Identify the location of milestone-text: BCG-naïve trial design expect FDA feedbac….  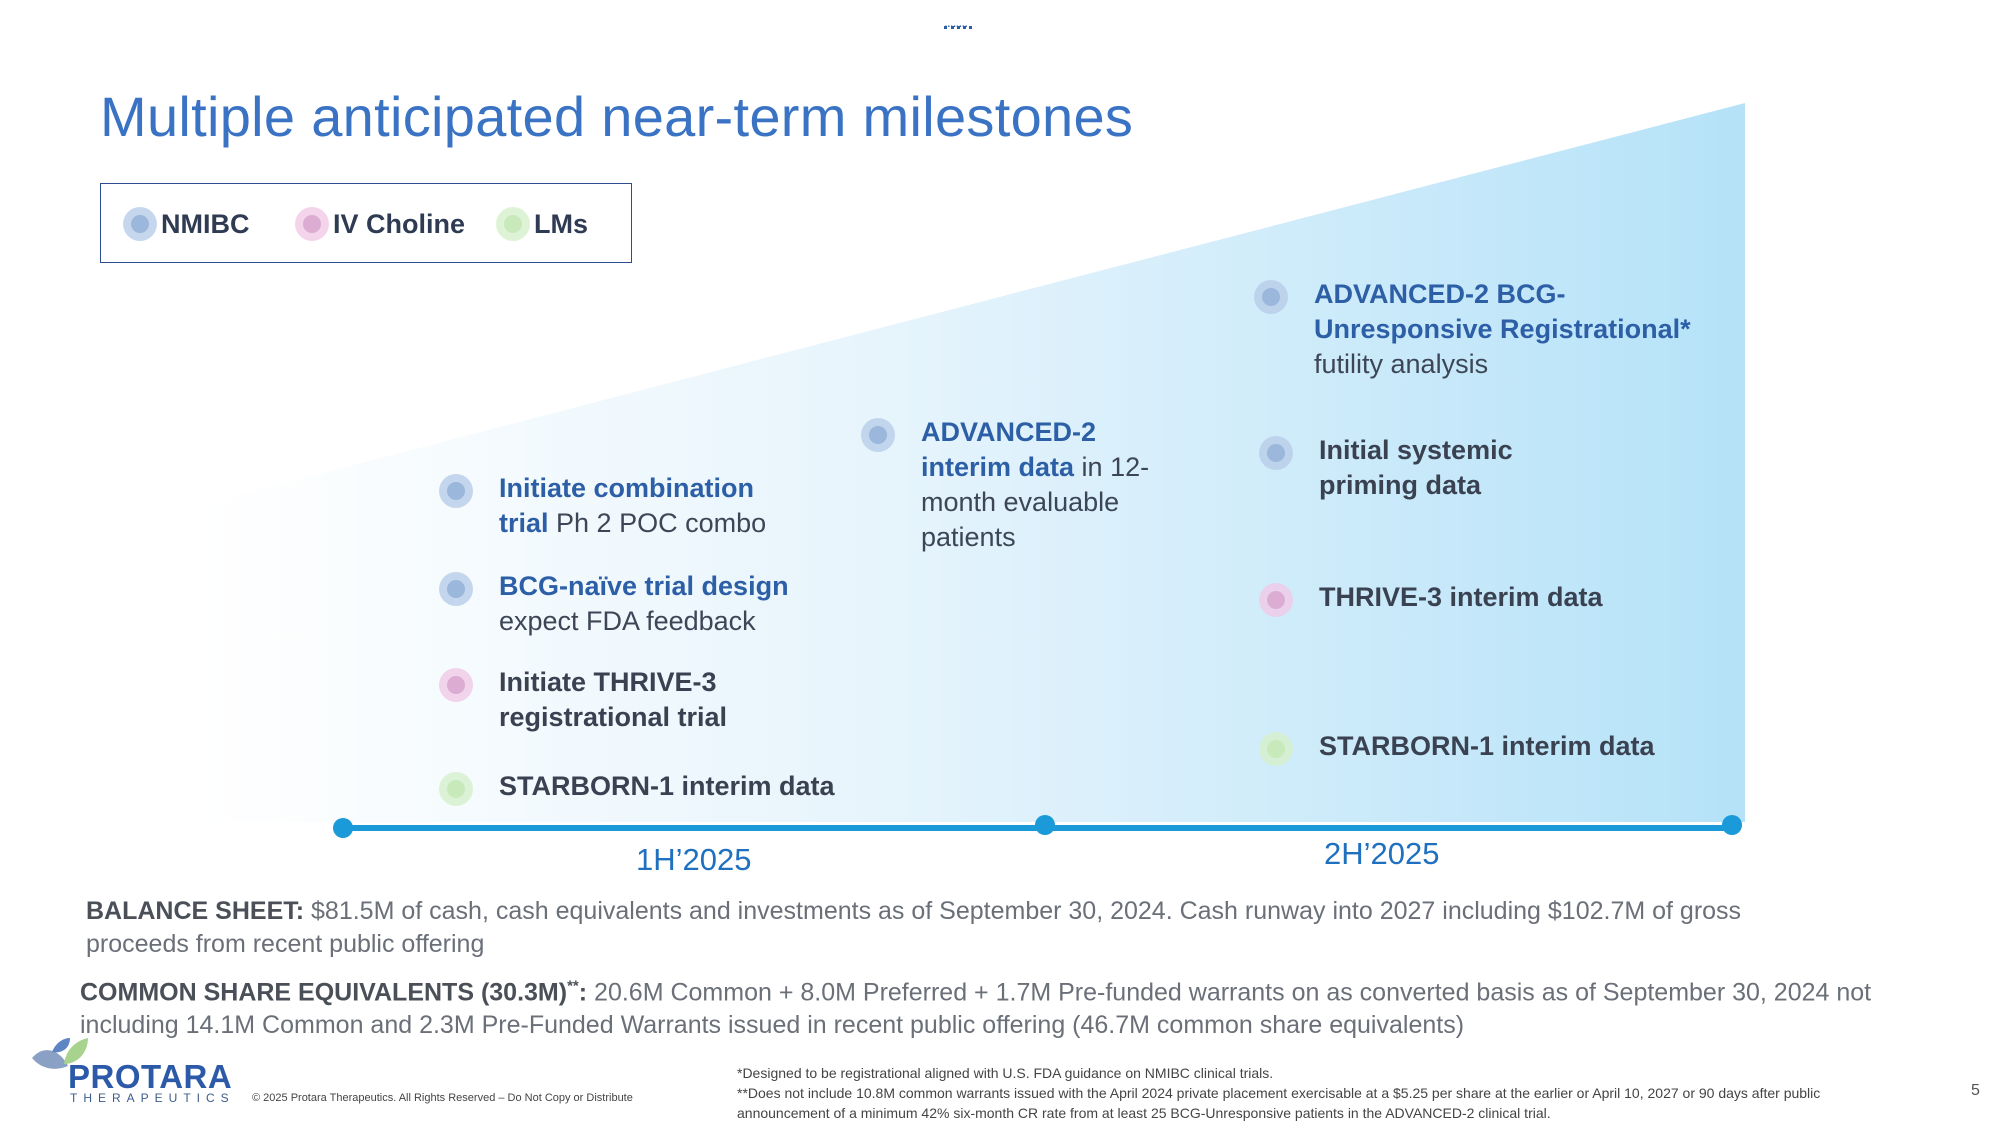
(644, 603).